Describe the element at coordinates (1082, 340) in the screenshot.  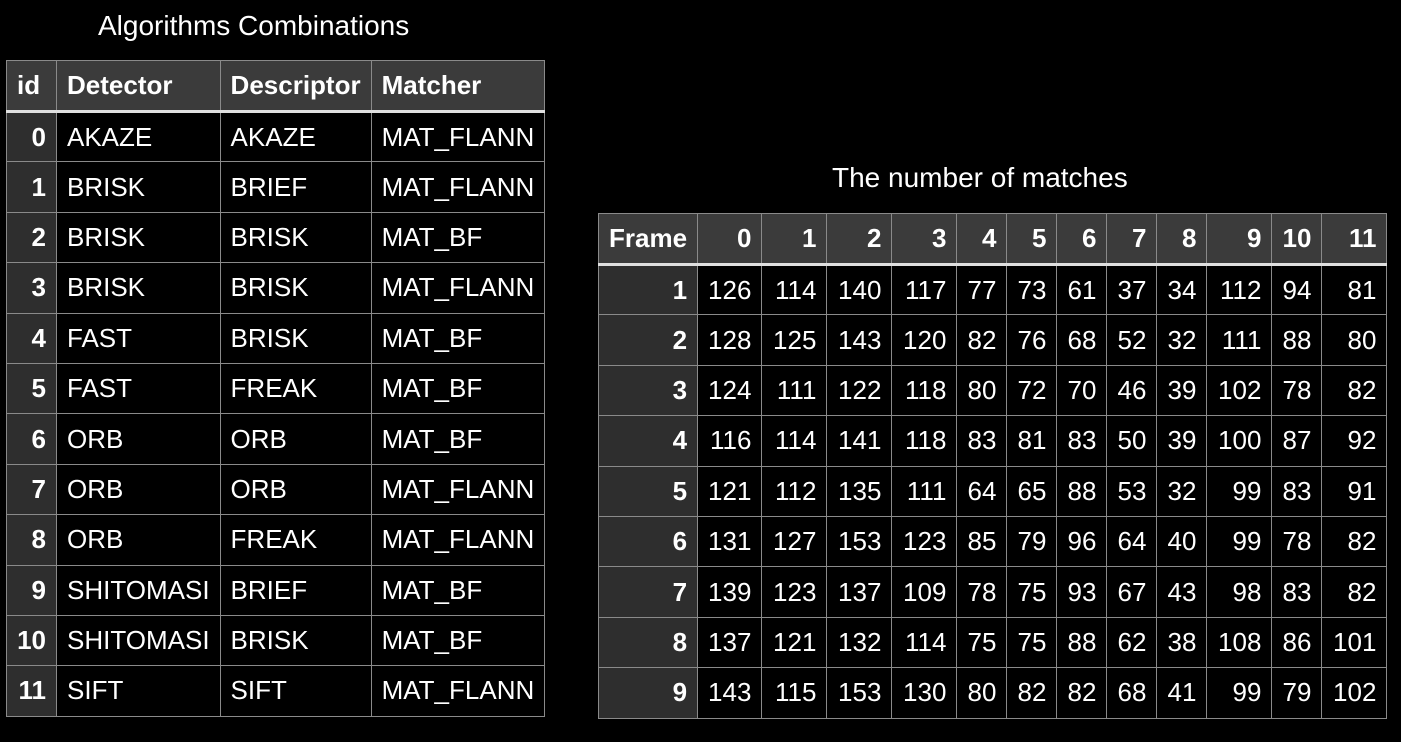
I see `table-cell: 68` at that location.